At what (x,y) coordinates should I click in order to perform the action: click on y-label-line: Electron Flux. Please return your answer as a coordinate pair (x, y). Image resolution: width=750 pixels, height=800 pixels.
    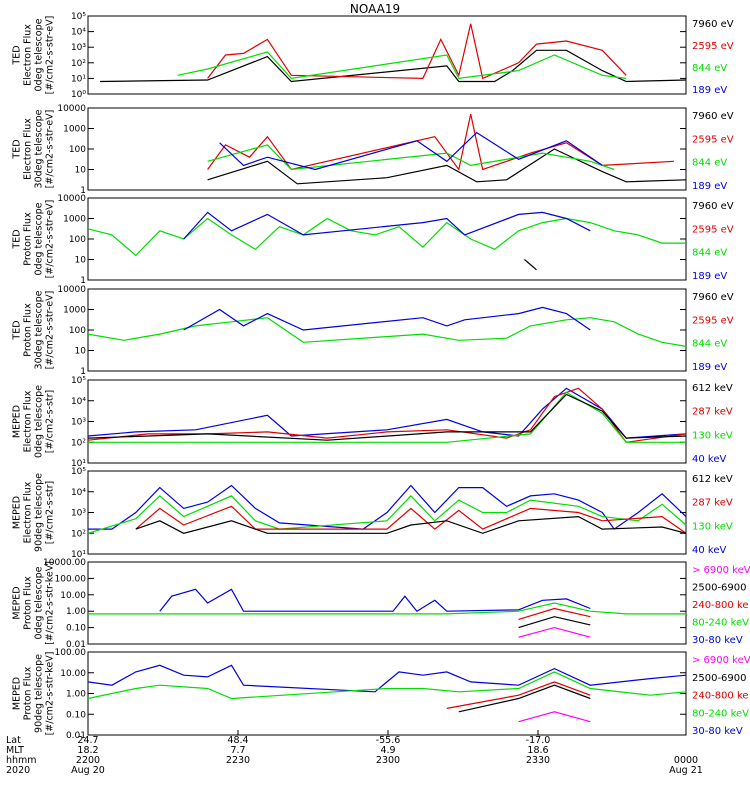
    Looking at the image, I should click on (28, 421).